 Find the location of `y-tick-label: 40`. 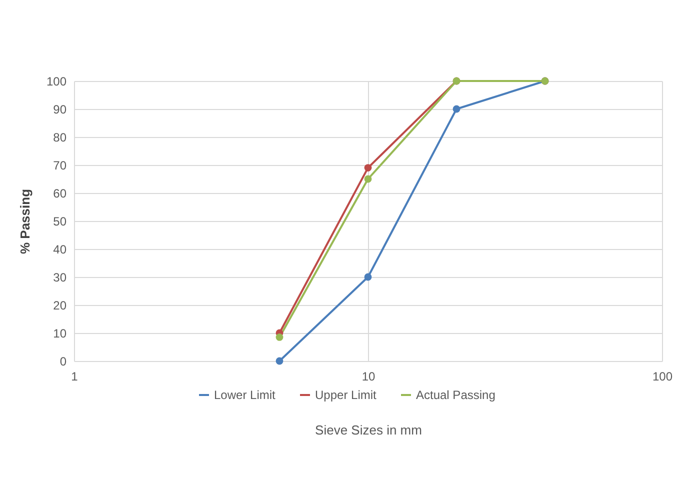

y-tick-label: 40 is located at coordinates (60, 249).